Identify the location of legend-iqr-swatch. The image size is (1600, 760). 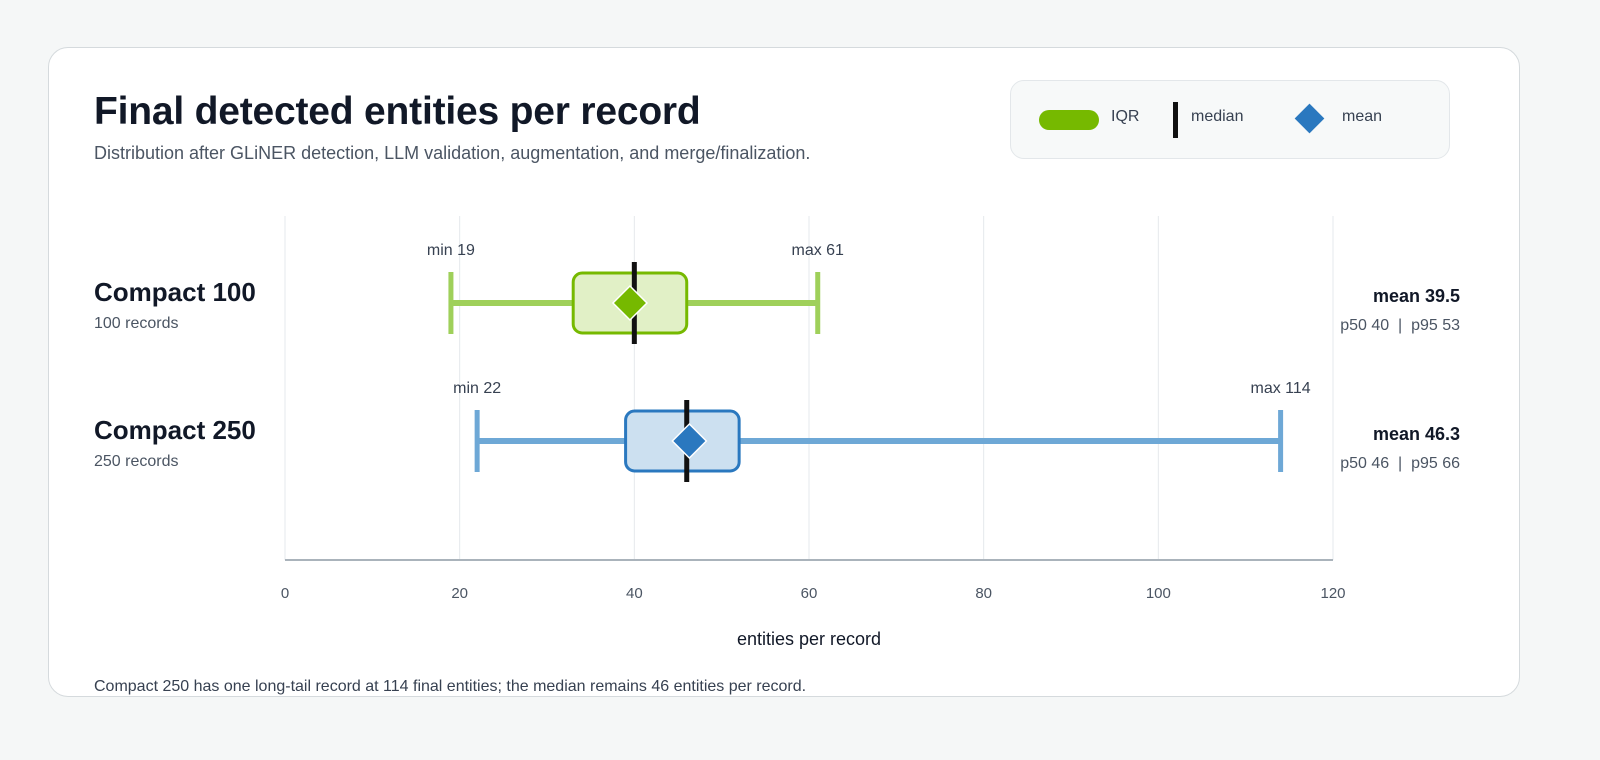
(1069, 120).